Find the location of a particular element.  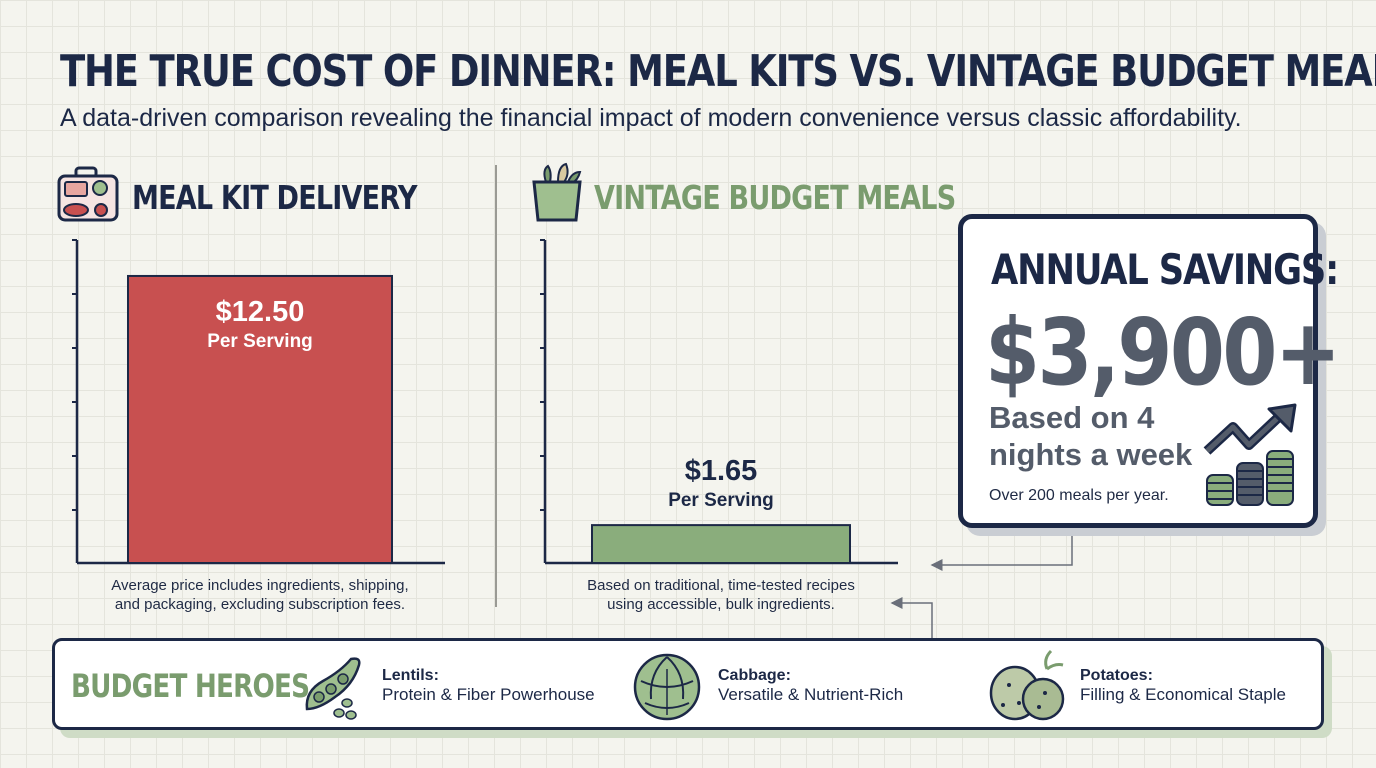

savings-footnote: Over 200 meals per year. is located at coordinates (1079, 495).